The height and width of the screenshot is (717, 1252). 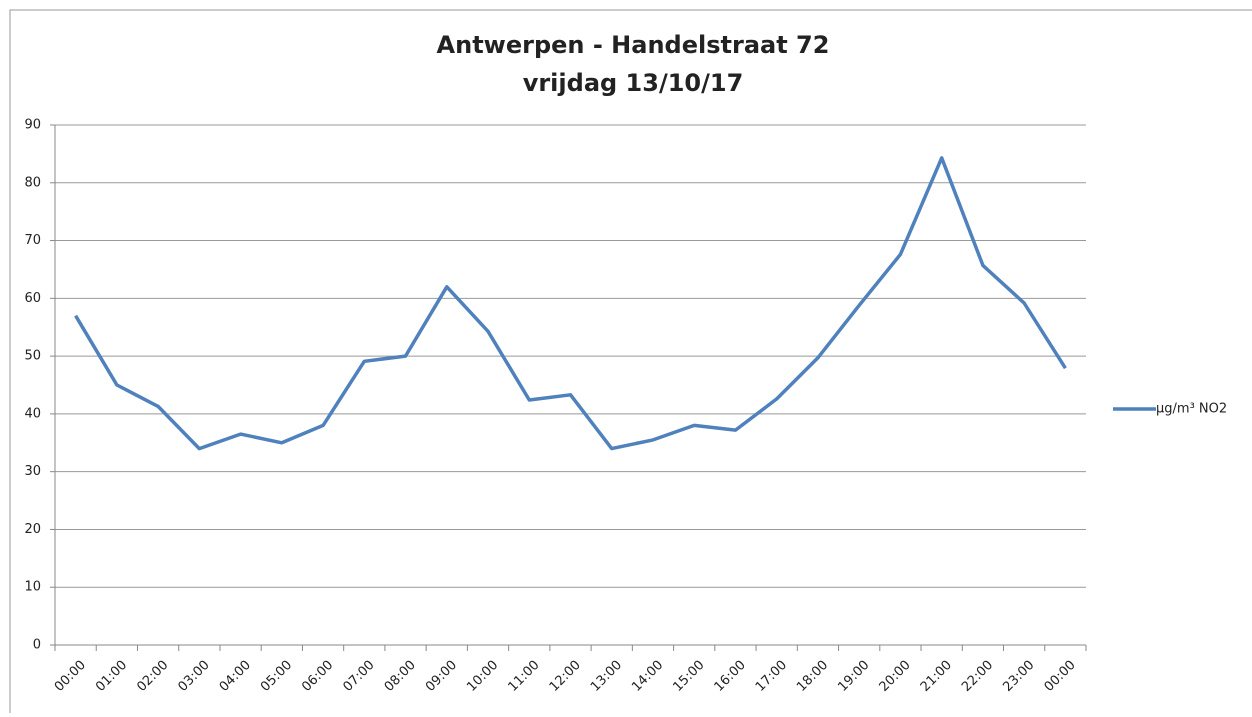 I want to click on y-tick-label: 20, so click(x=32, y=529).